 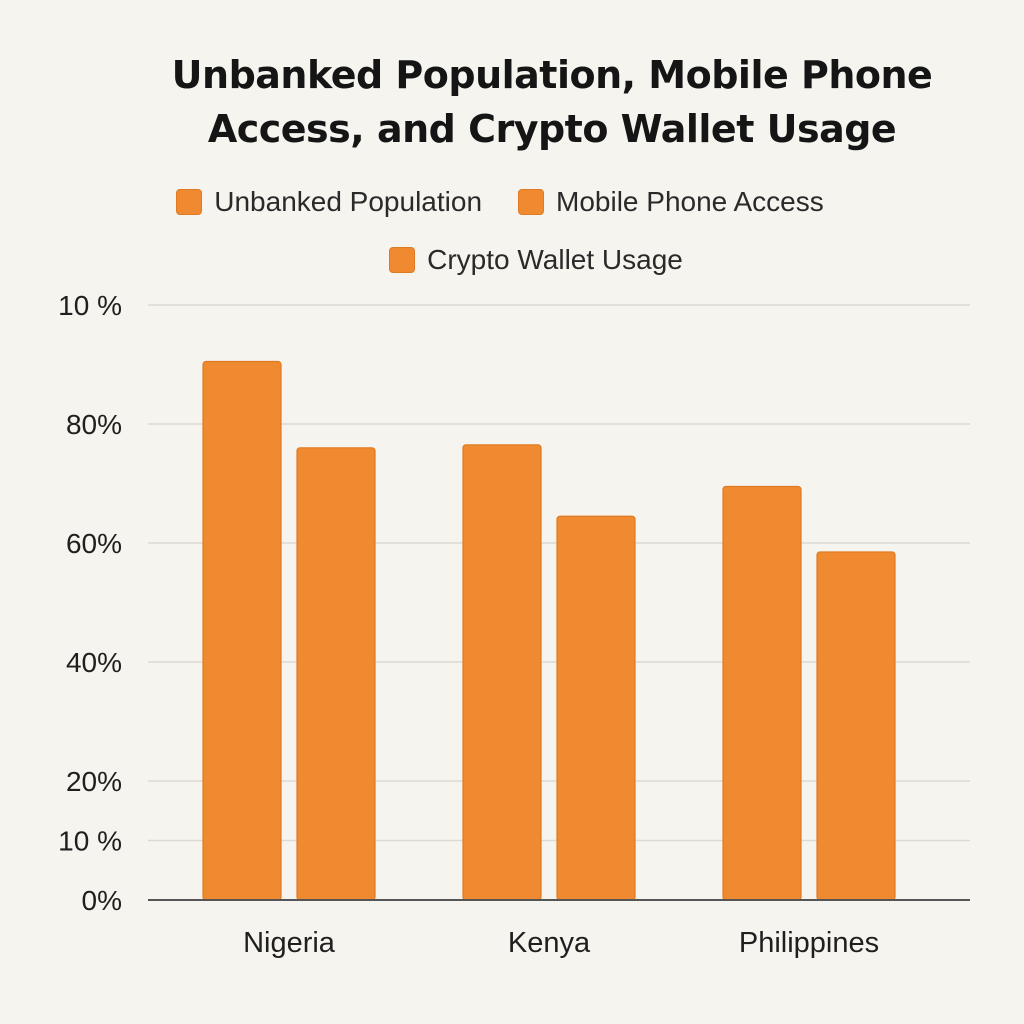 What do you see at coordinates (94, 781) in the screenshot?
I see `y-tick-label: 20%` at bounding box center [94, 781].